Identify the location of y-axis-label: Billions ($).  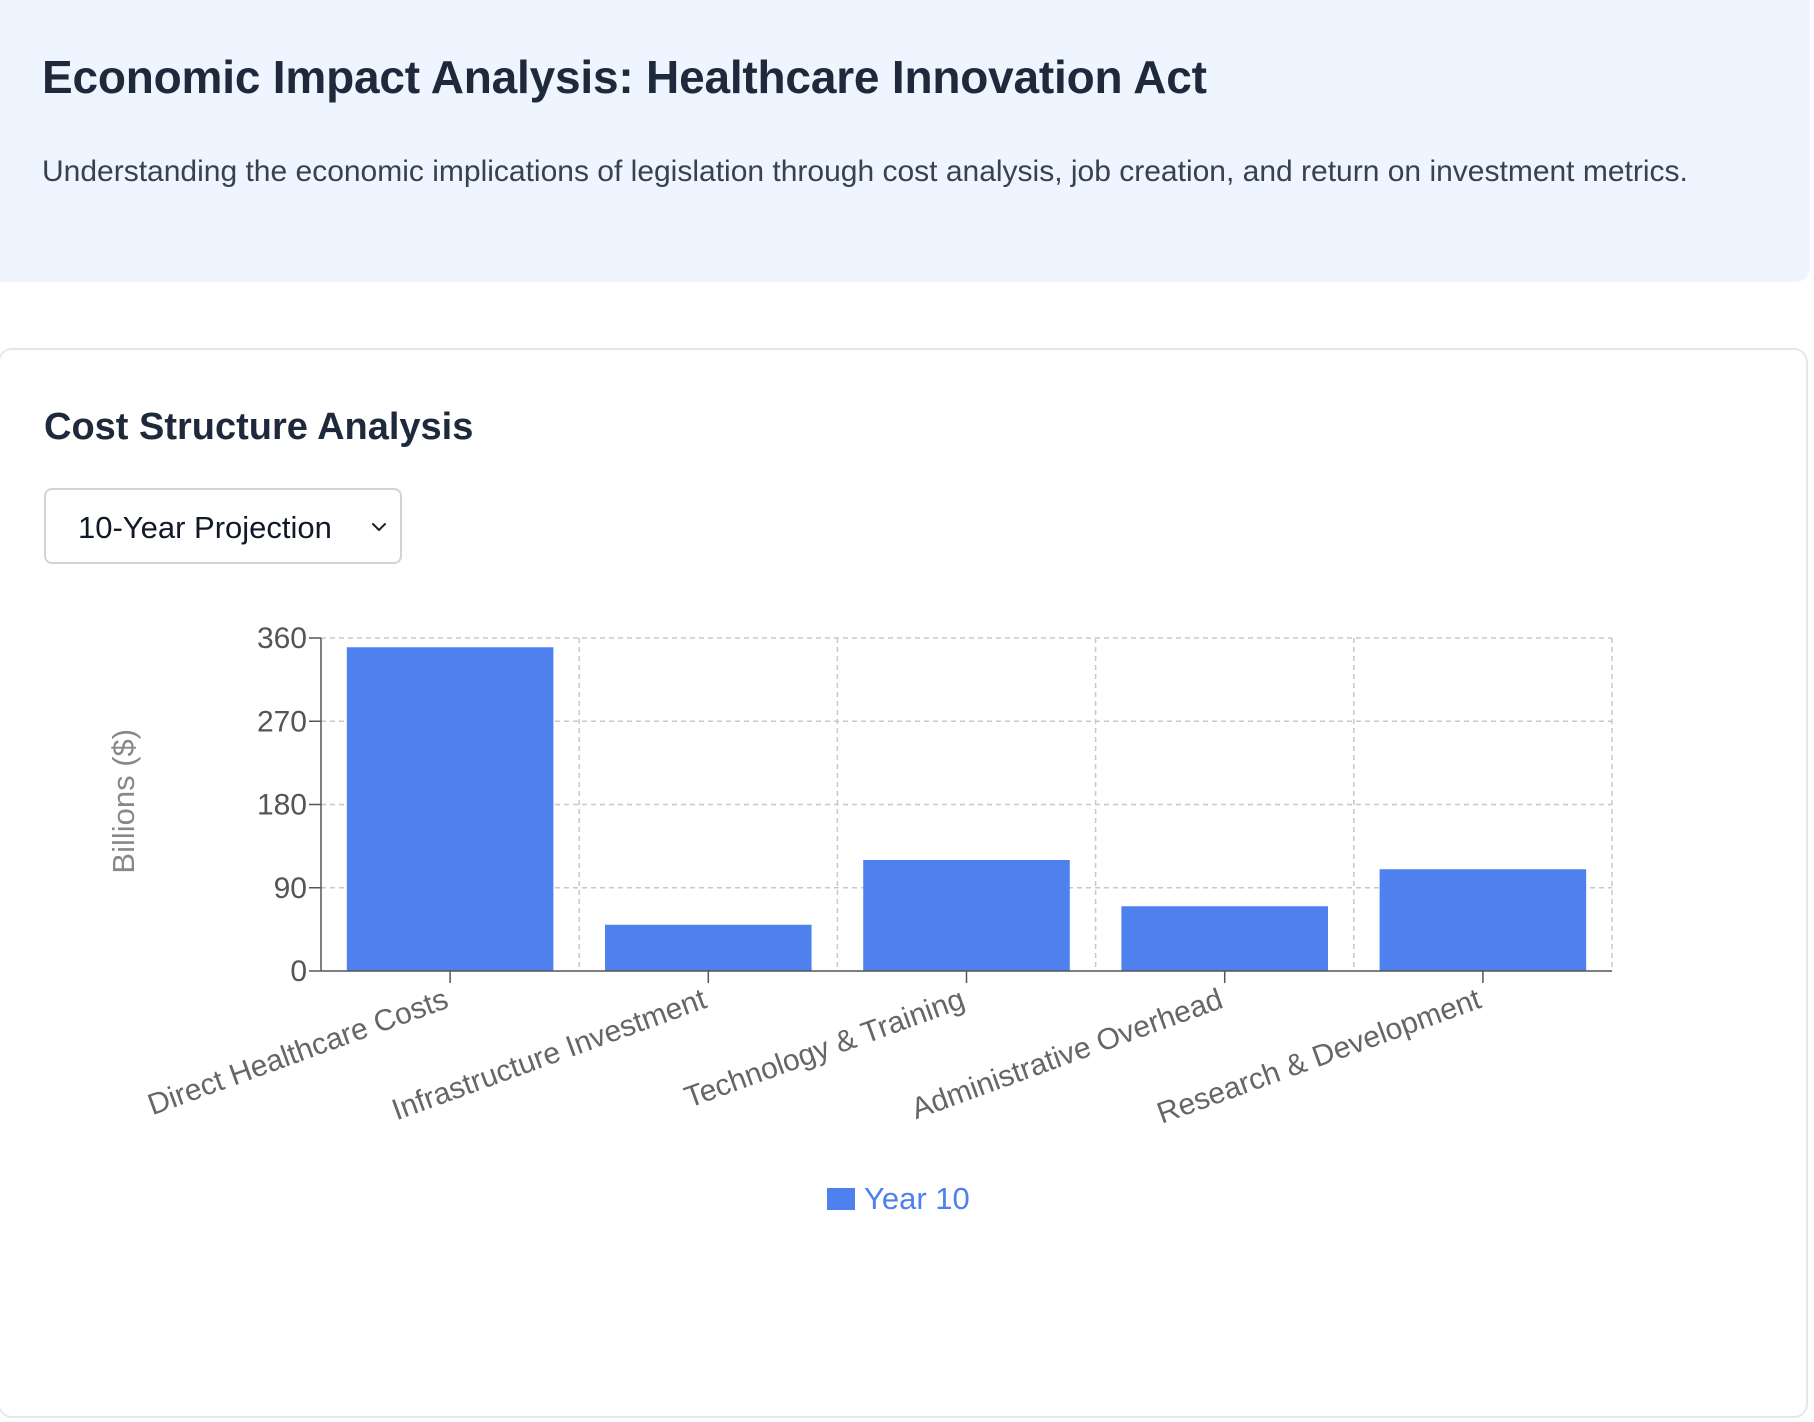
(123, 801).